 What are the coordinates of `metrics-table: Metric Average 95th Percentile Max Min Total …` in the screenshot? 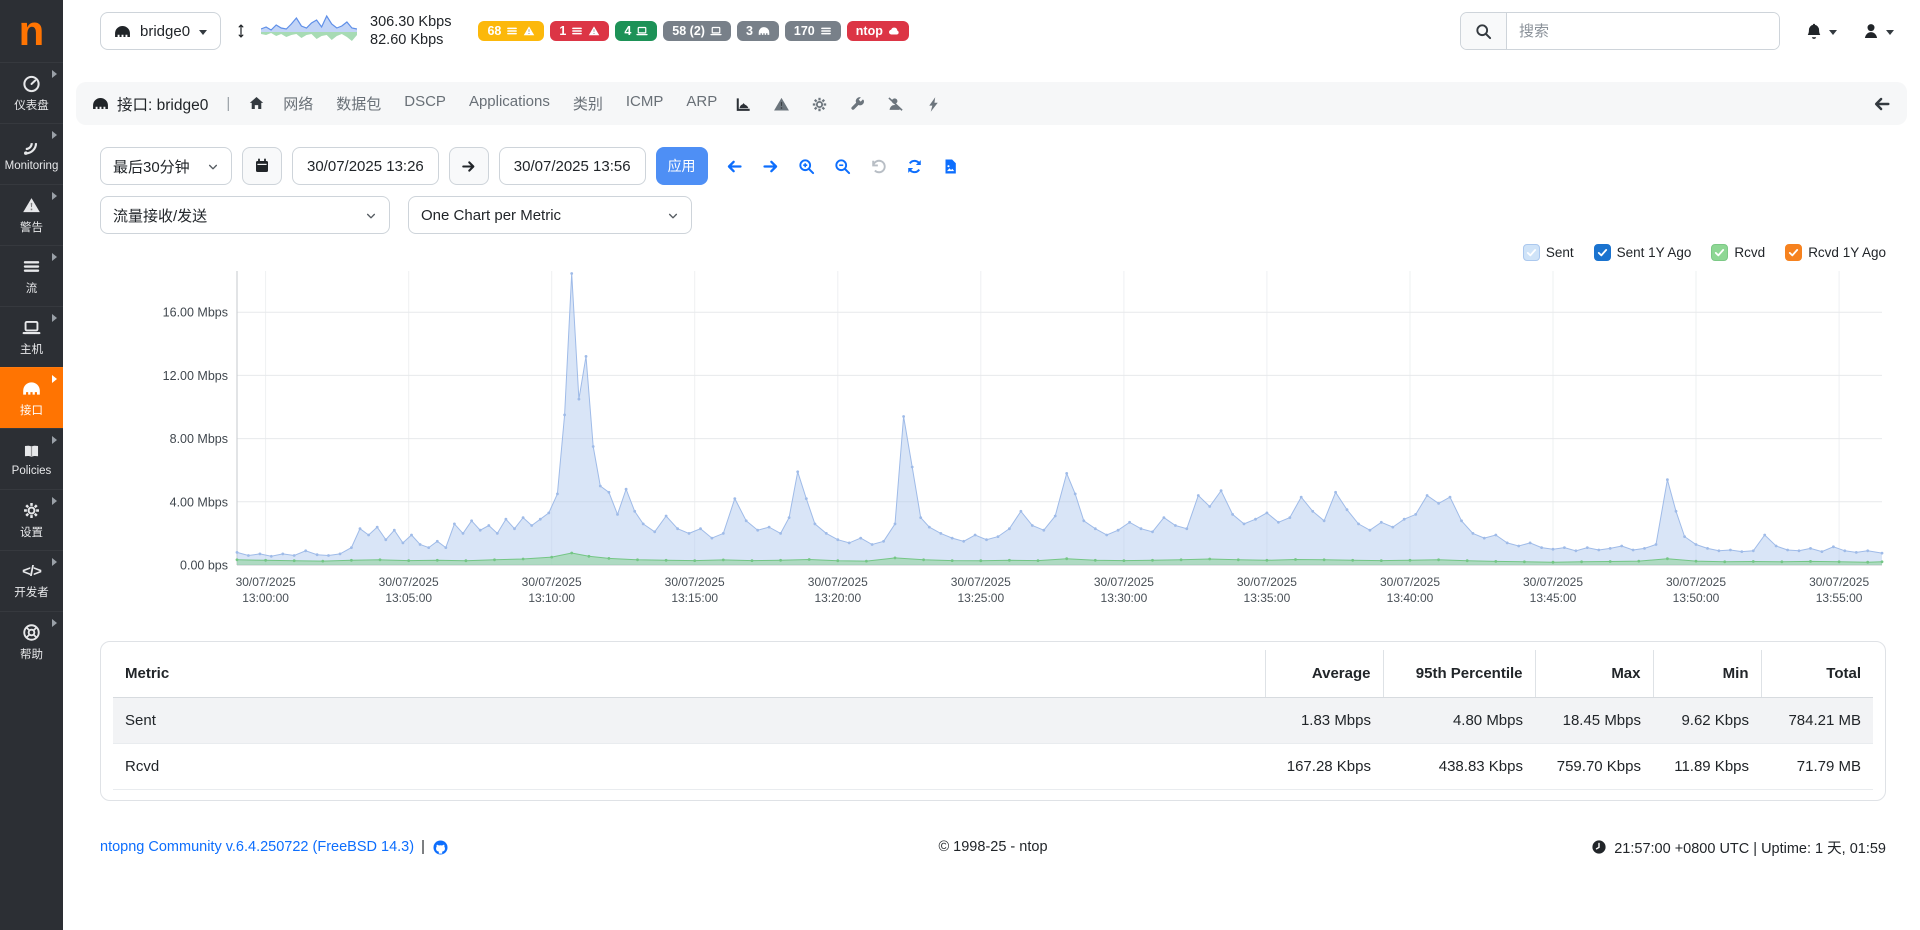 It's located at (993, 720).